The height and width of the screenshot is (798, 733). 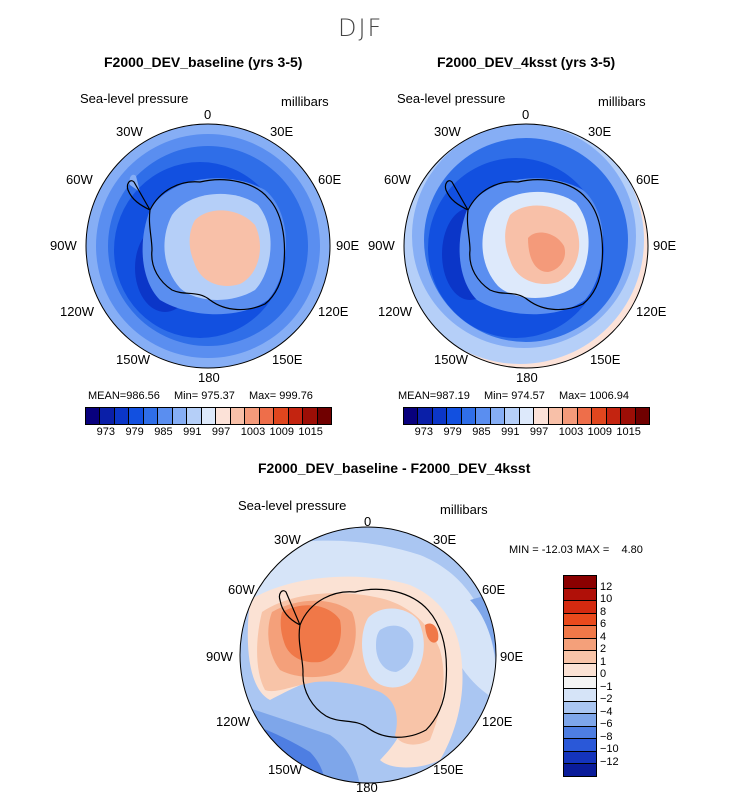 What do you see at coordinates (526, 114) in the screenshot?
I see `panel-2-lon-0: 0` at bounding box center [526, 114].